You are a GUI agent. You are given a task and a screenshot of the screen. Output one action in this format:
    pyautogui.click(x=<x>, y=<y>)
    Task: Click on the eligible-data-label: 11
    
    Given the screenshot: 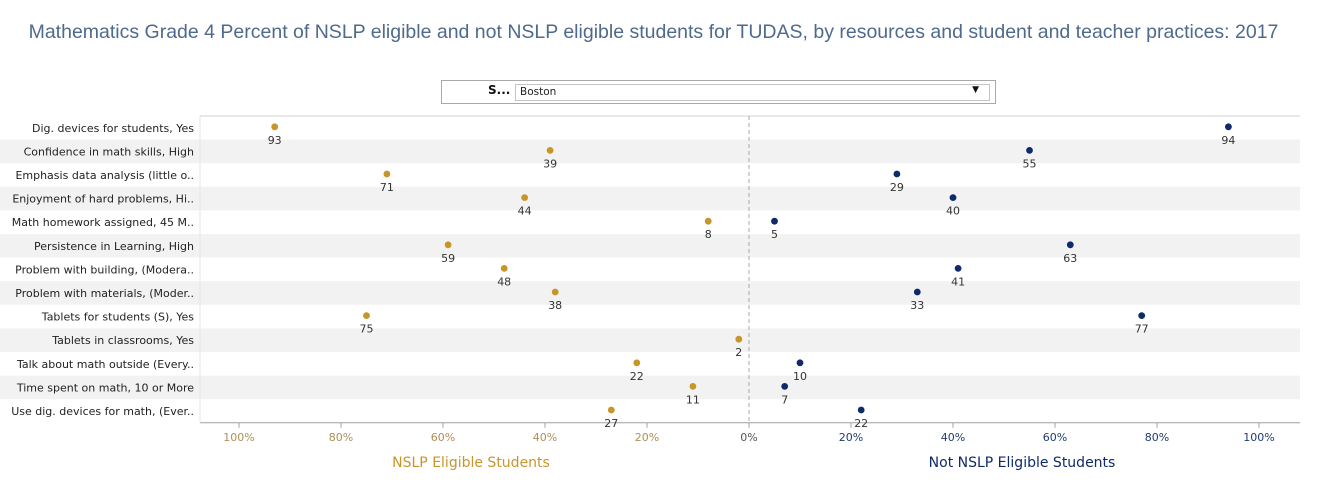 What is the action you would take?
    pyautogui.click(x=693, y=399)
    